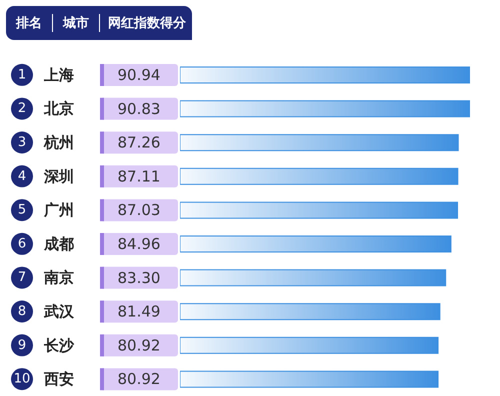 Image resolution: width=500 pixels, height=396 pixels. What do you see at coordinates (139, 210) in the screenshot?
I see `data-label: 87.03` at bounding box center [139, 210].